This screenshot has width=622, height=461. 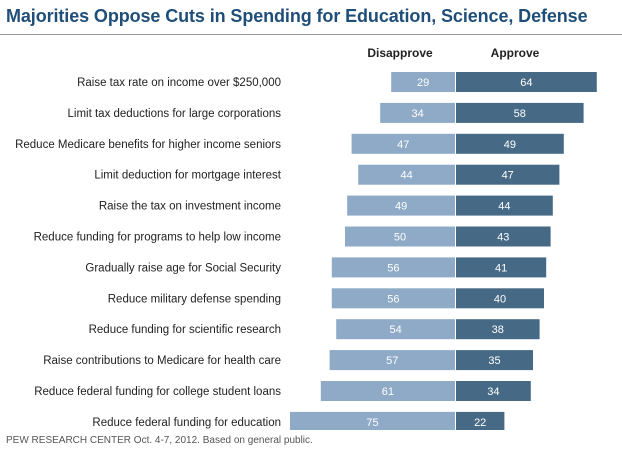 I want to click on data-label-approve: 40, so click(x=500, y=299).